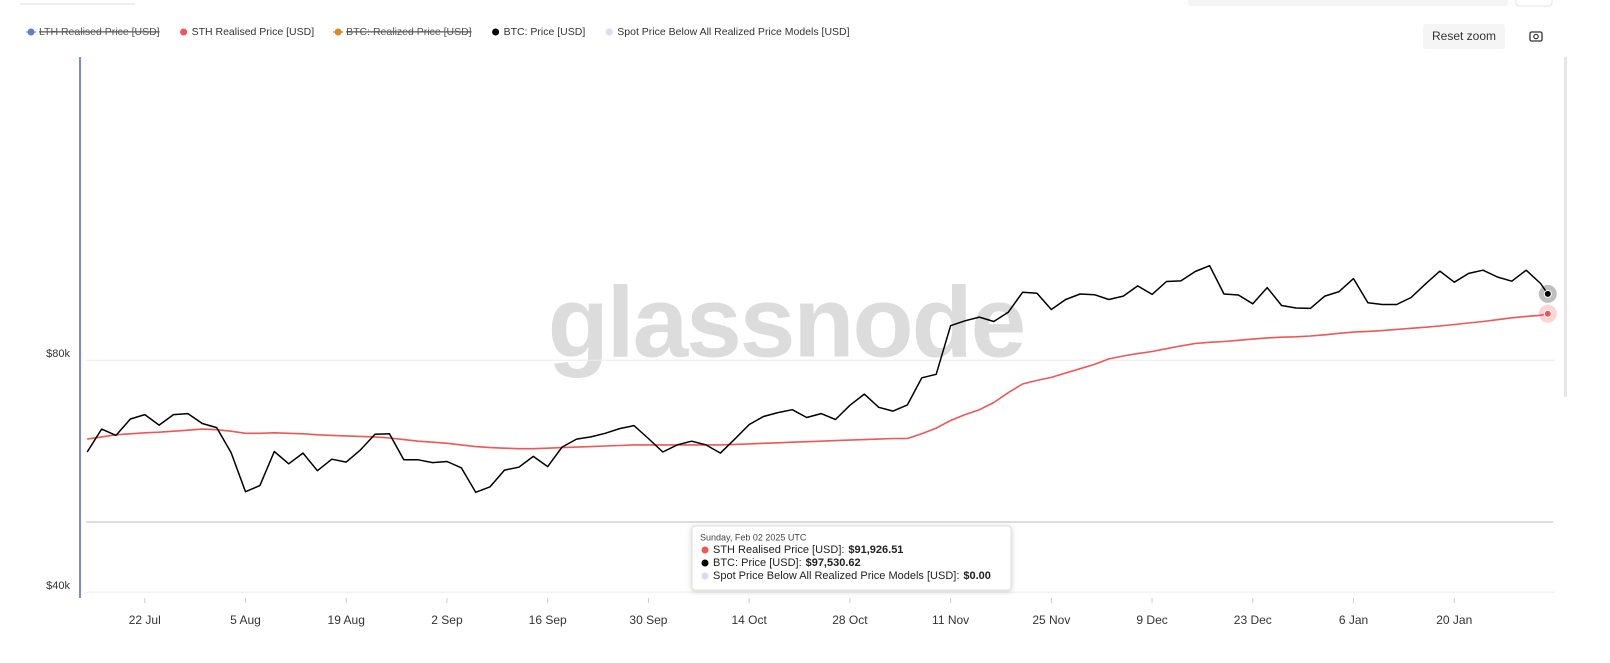 The width and height of the screenshot is (1610, 663). What do you see at coordinates (1051, 620) in the screenshot?
I see `x-tick-label: 25 Nov` at bounding box center [1051, 620].